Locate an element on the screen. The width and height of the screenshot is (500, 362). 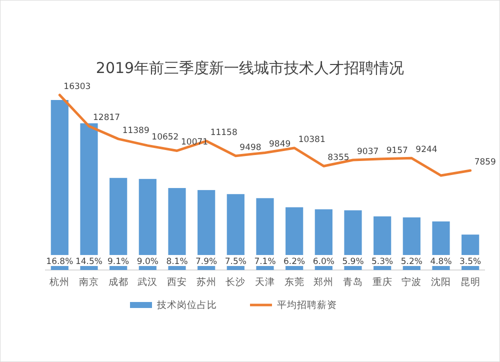
data-label: 5.9% is located at coordinates (353, 262).